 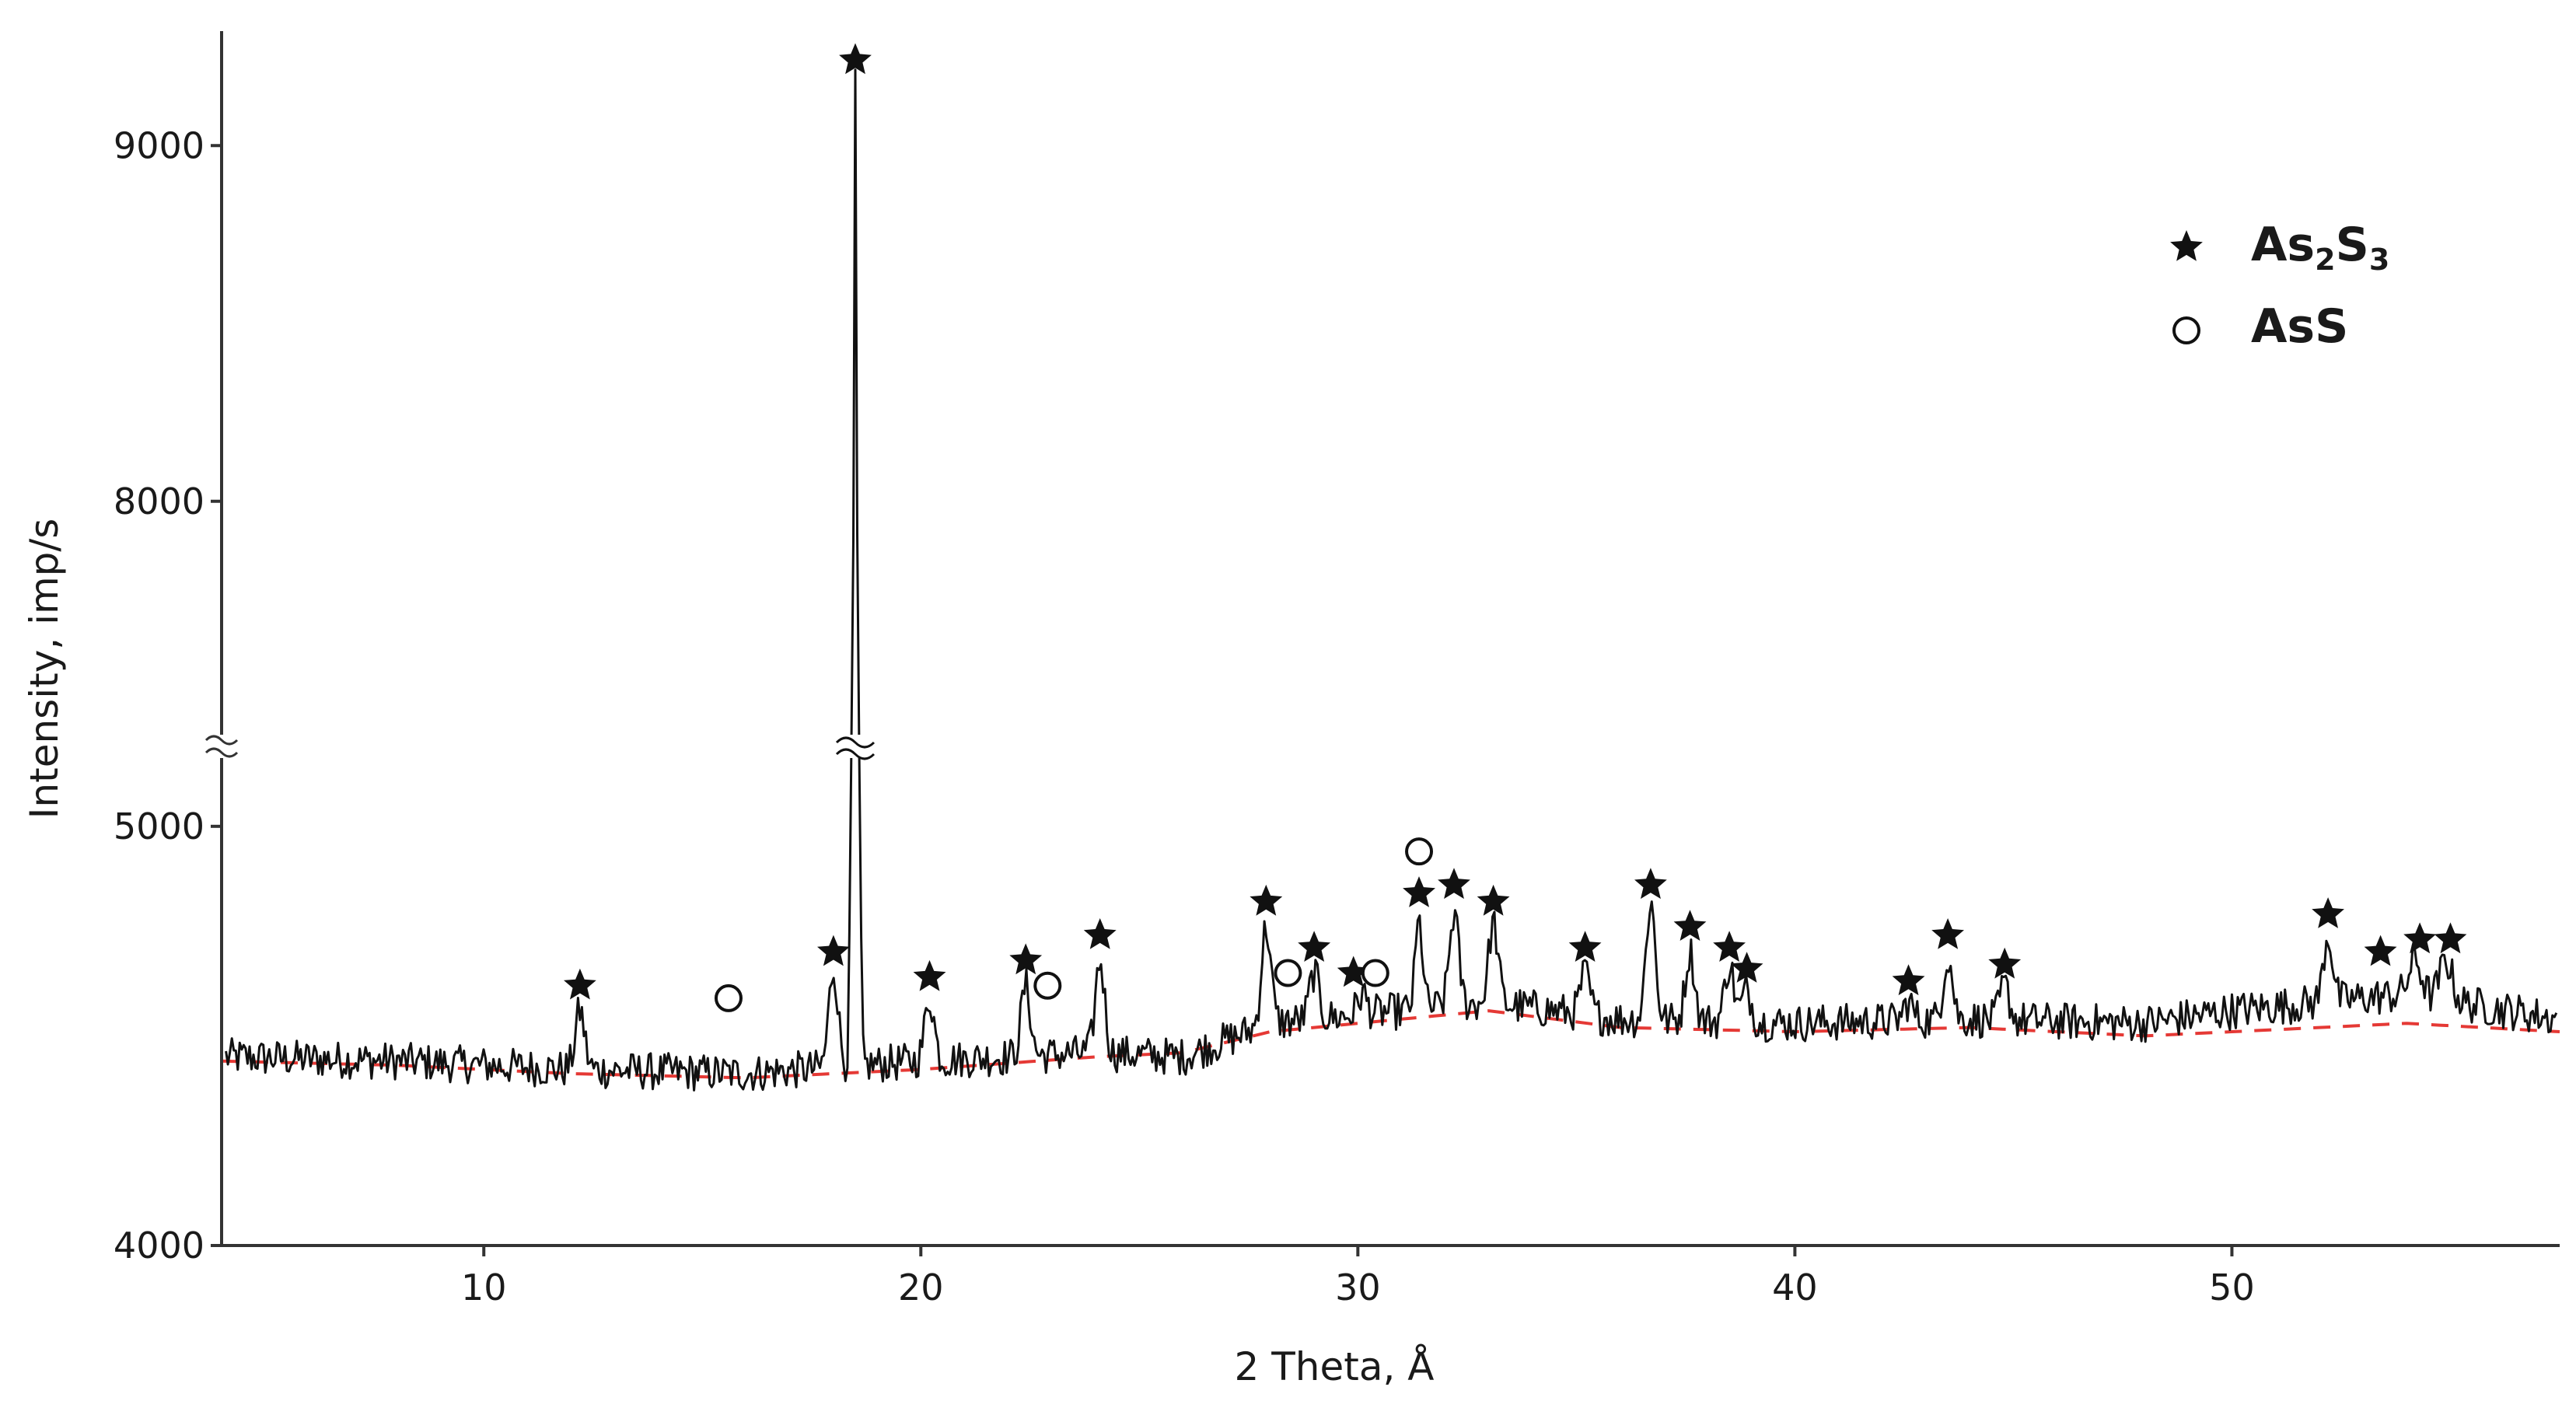 What do you see at coordinates (2299, 326) in the screenshot?
I see `legend-label-ass: AsS` at bounding box center [2299, 326].